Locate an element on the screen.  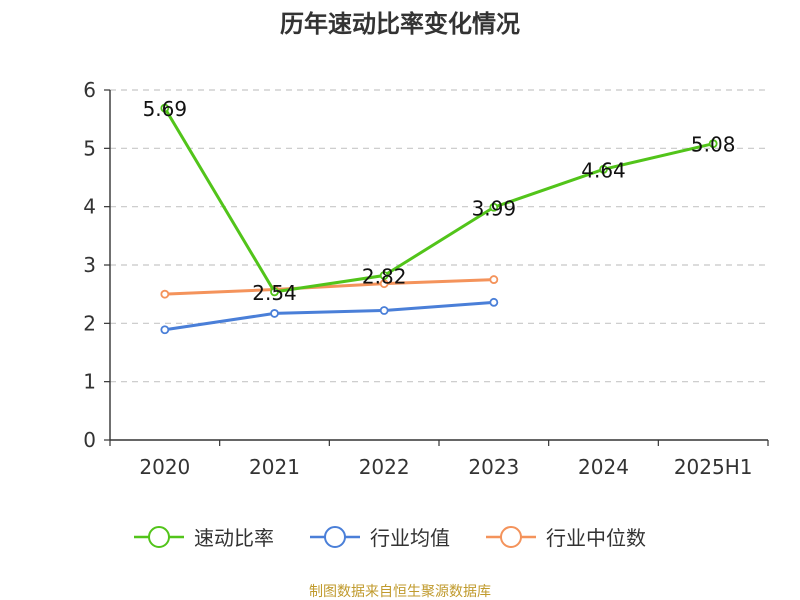
y-tick-label: 3 is located at coordinates (89, 265).